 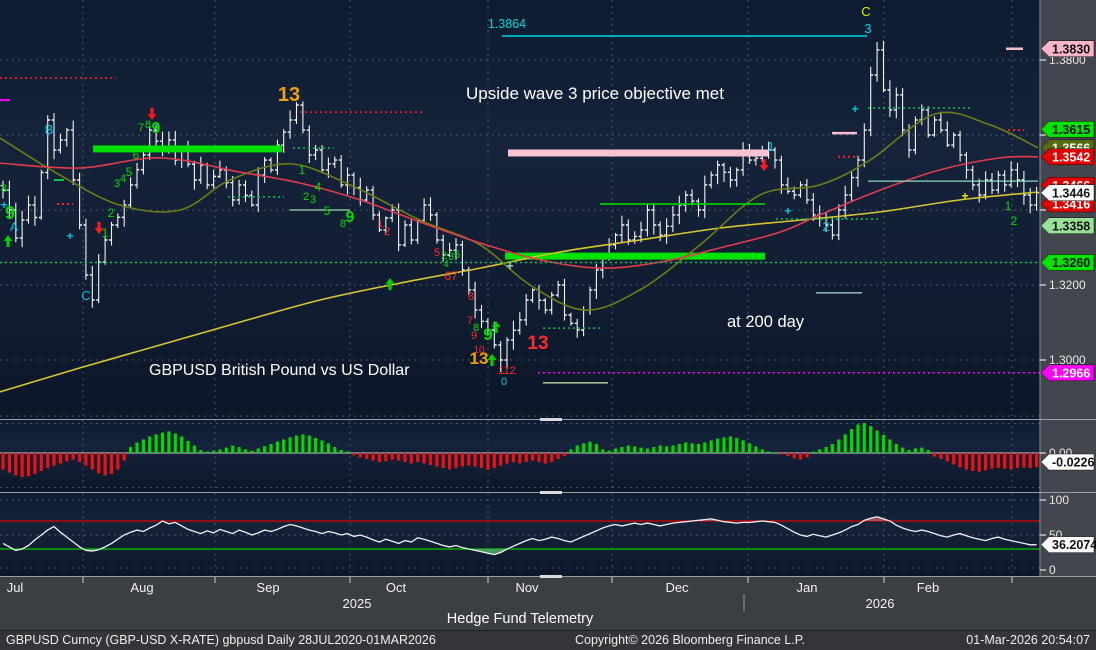 What do you see at coordinates (1073, 463) in the screenshot?
I see `svg-text: -0.0226` at bounding box center [1073, 463].